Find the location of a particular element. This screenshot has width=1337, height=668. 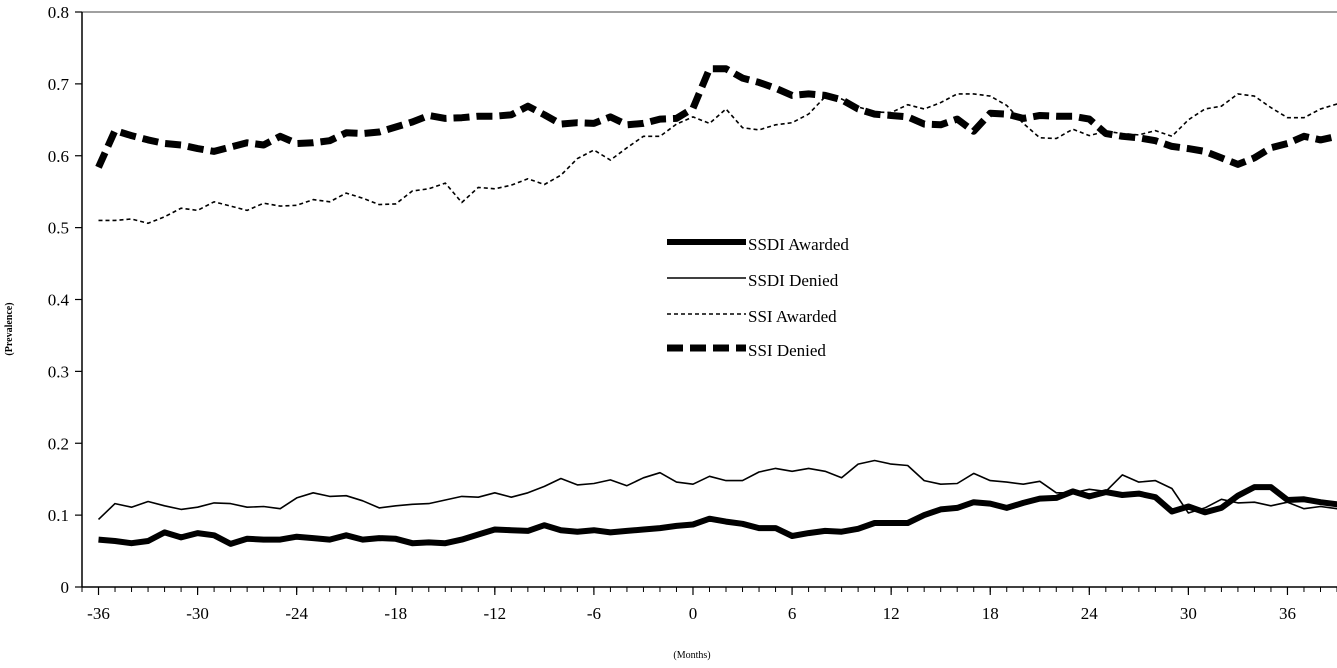

x-tick-label: 30 is located at coordinates (1188, 613).